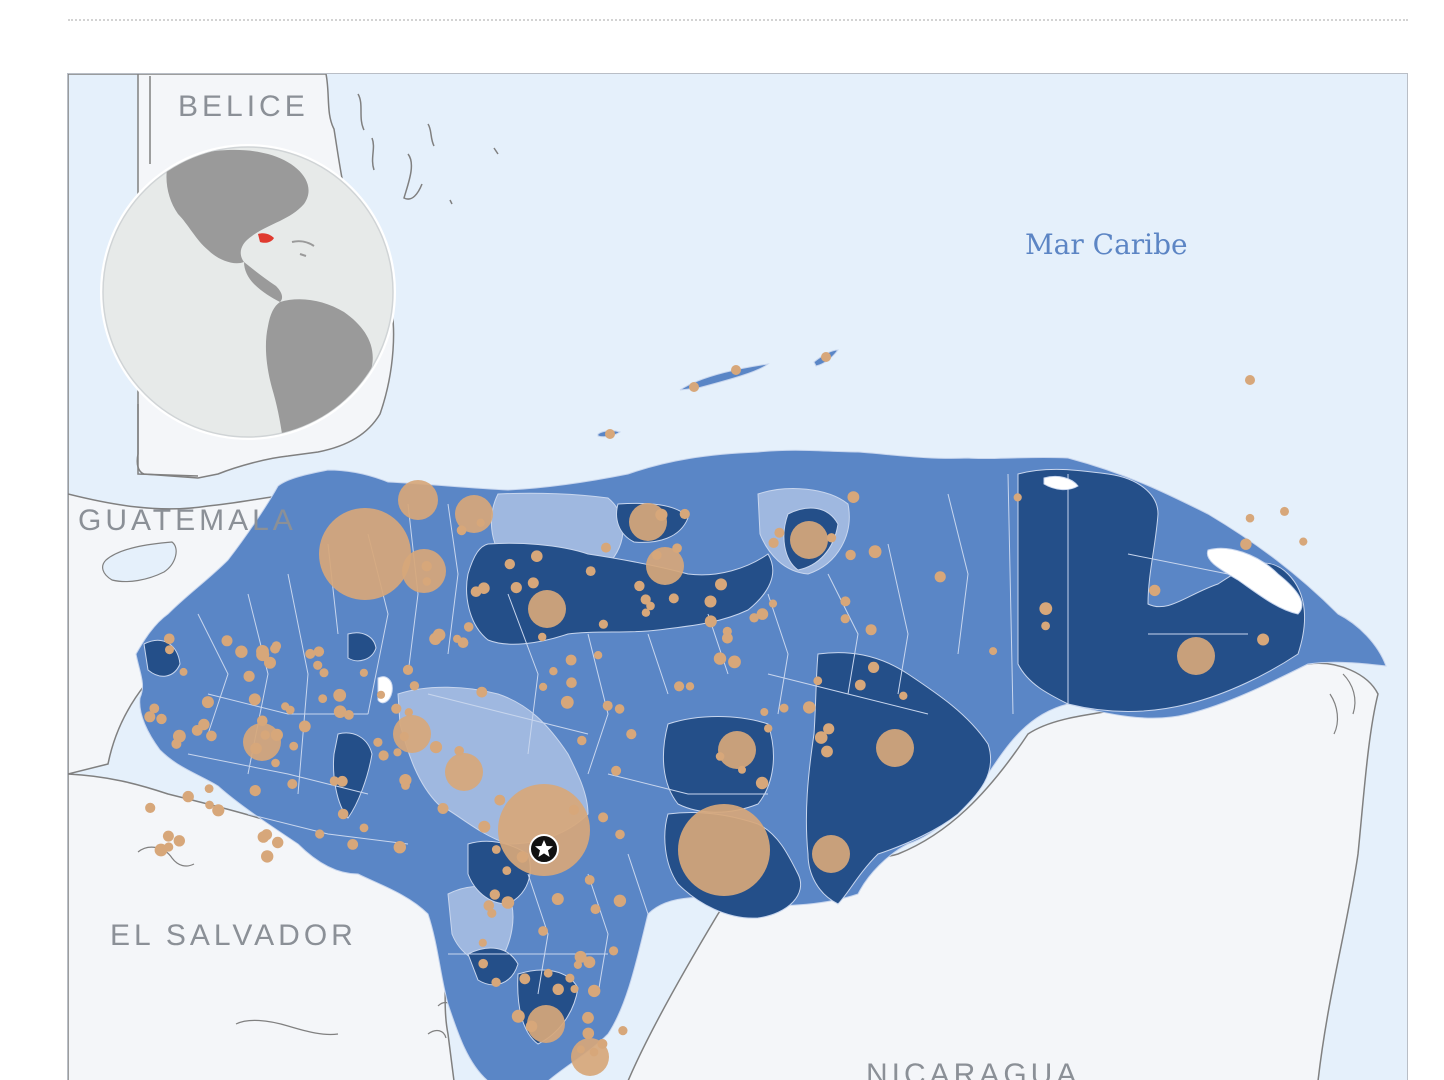  What do you see at coordinates (724, 377) in the screenshot?
I see `bay-island-roatan` at bounding box center [724, 377].